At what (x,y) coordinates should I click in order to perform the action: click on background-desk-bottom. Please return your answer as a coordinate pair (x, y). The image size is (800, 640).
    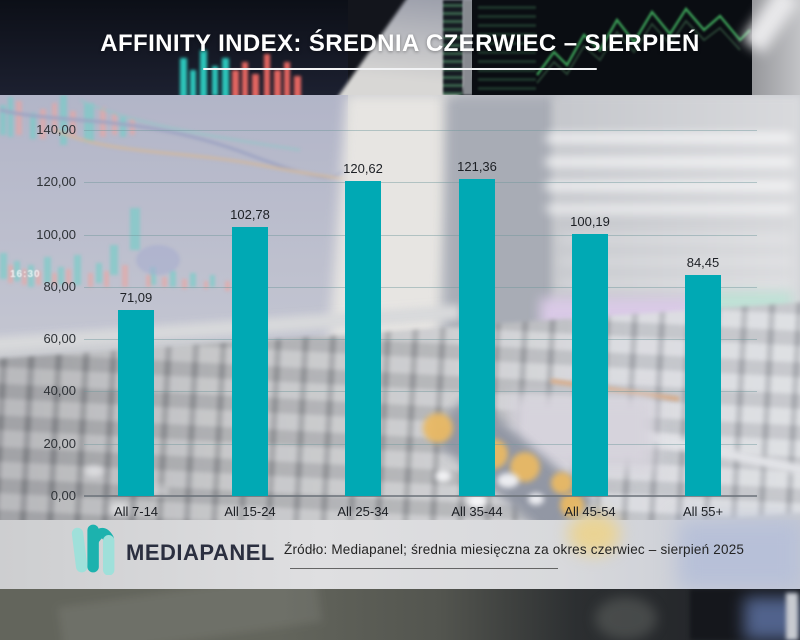
    Looking at the image, I should click on (400, 554).